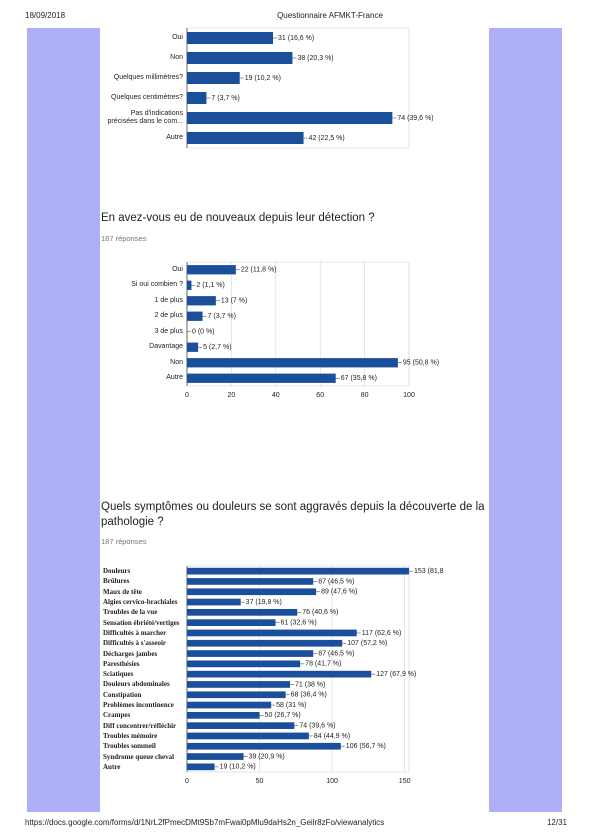 Image resolution: width=589 pixels, height=840 pixels. Describe the element at coordinates (267, 756) in the screenshot. I see `value-label: 39 (20,9 %)` at that location.